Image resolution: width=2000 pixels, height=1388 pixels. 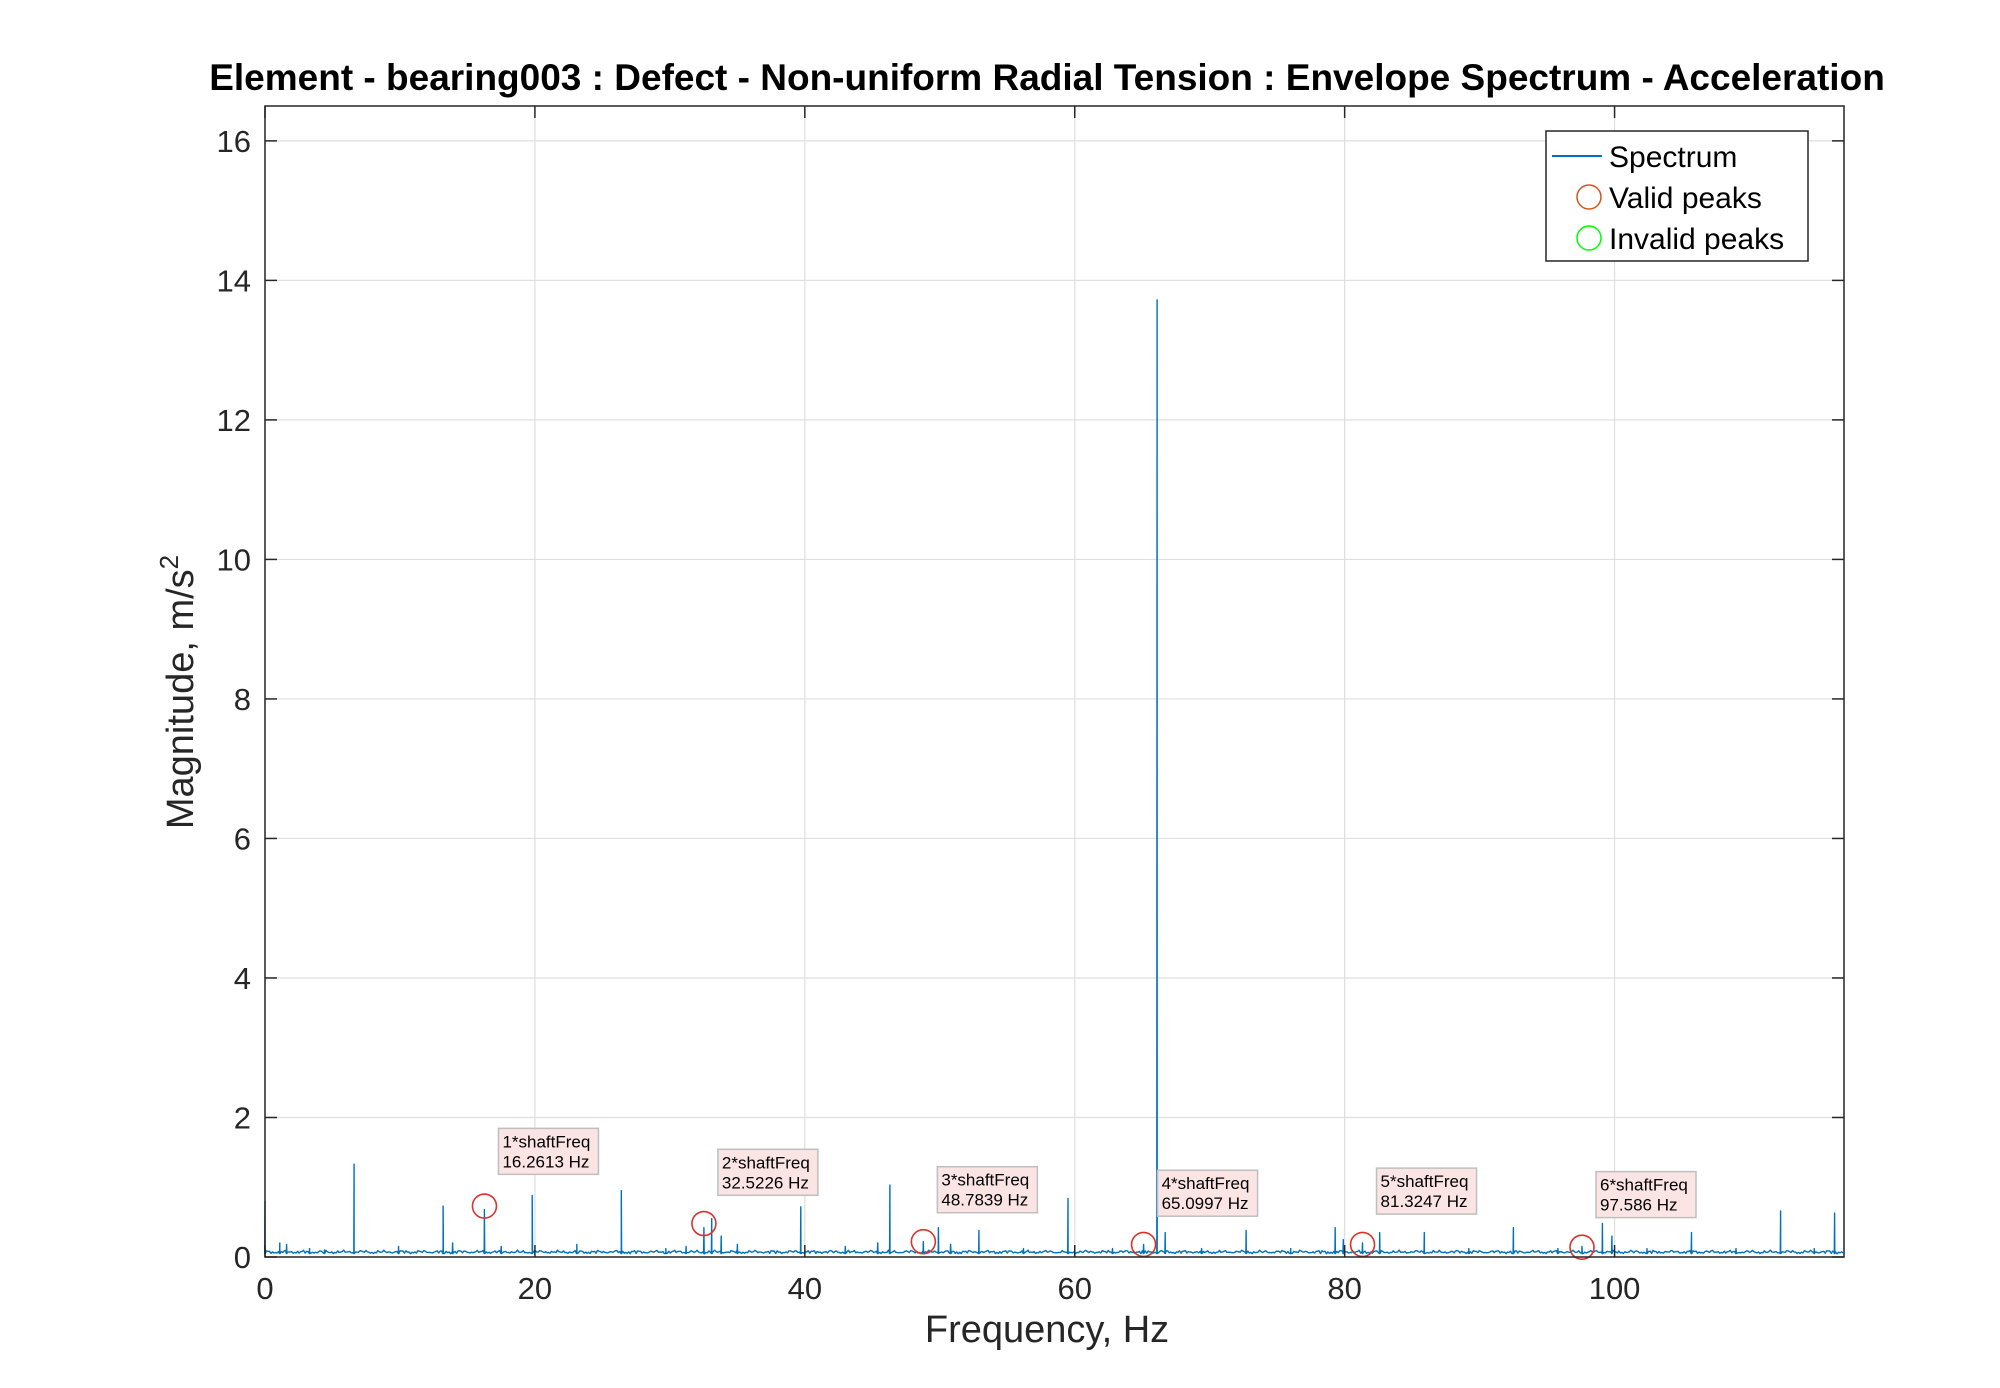 I want to click on peak-annotation-name: 2*shaftFreq, so click(x=766, y=1162).